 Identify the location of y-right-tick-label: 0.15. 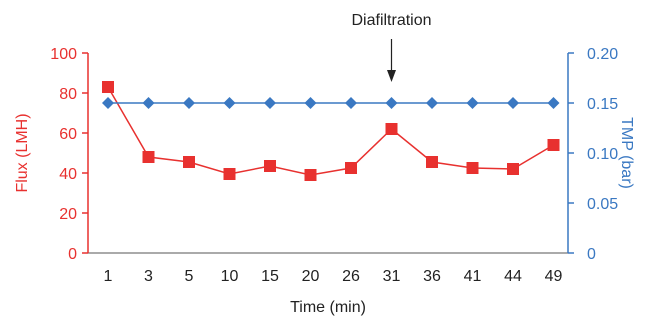
(602, 104).